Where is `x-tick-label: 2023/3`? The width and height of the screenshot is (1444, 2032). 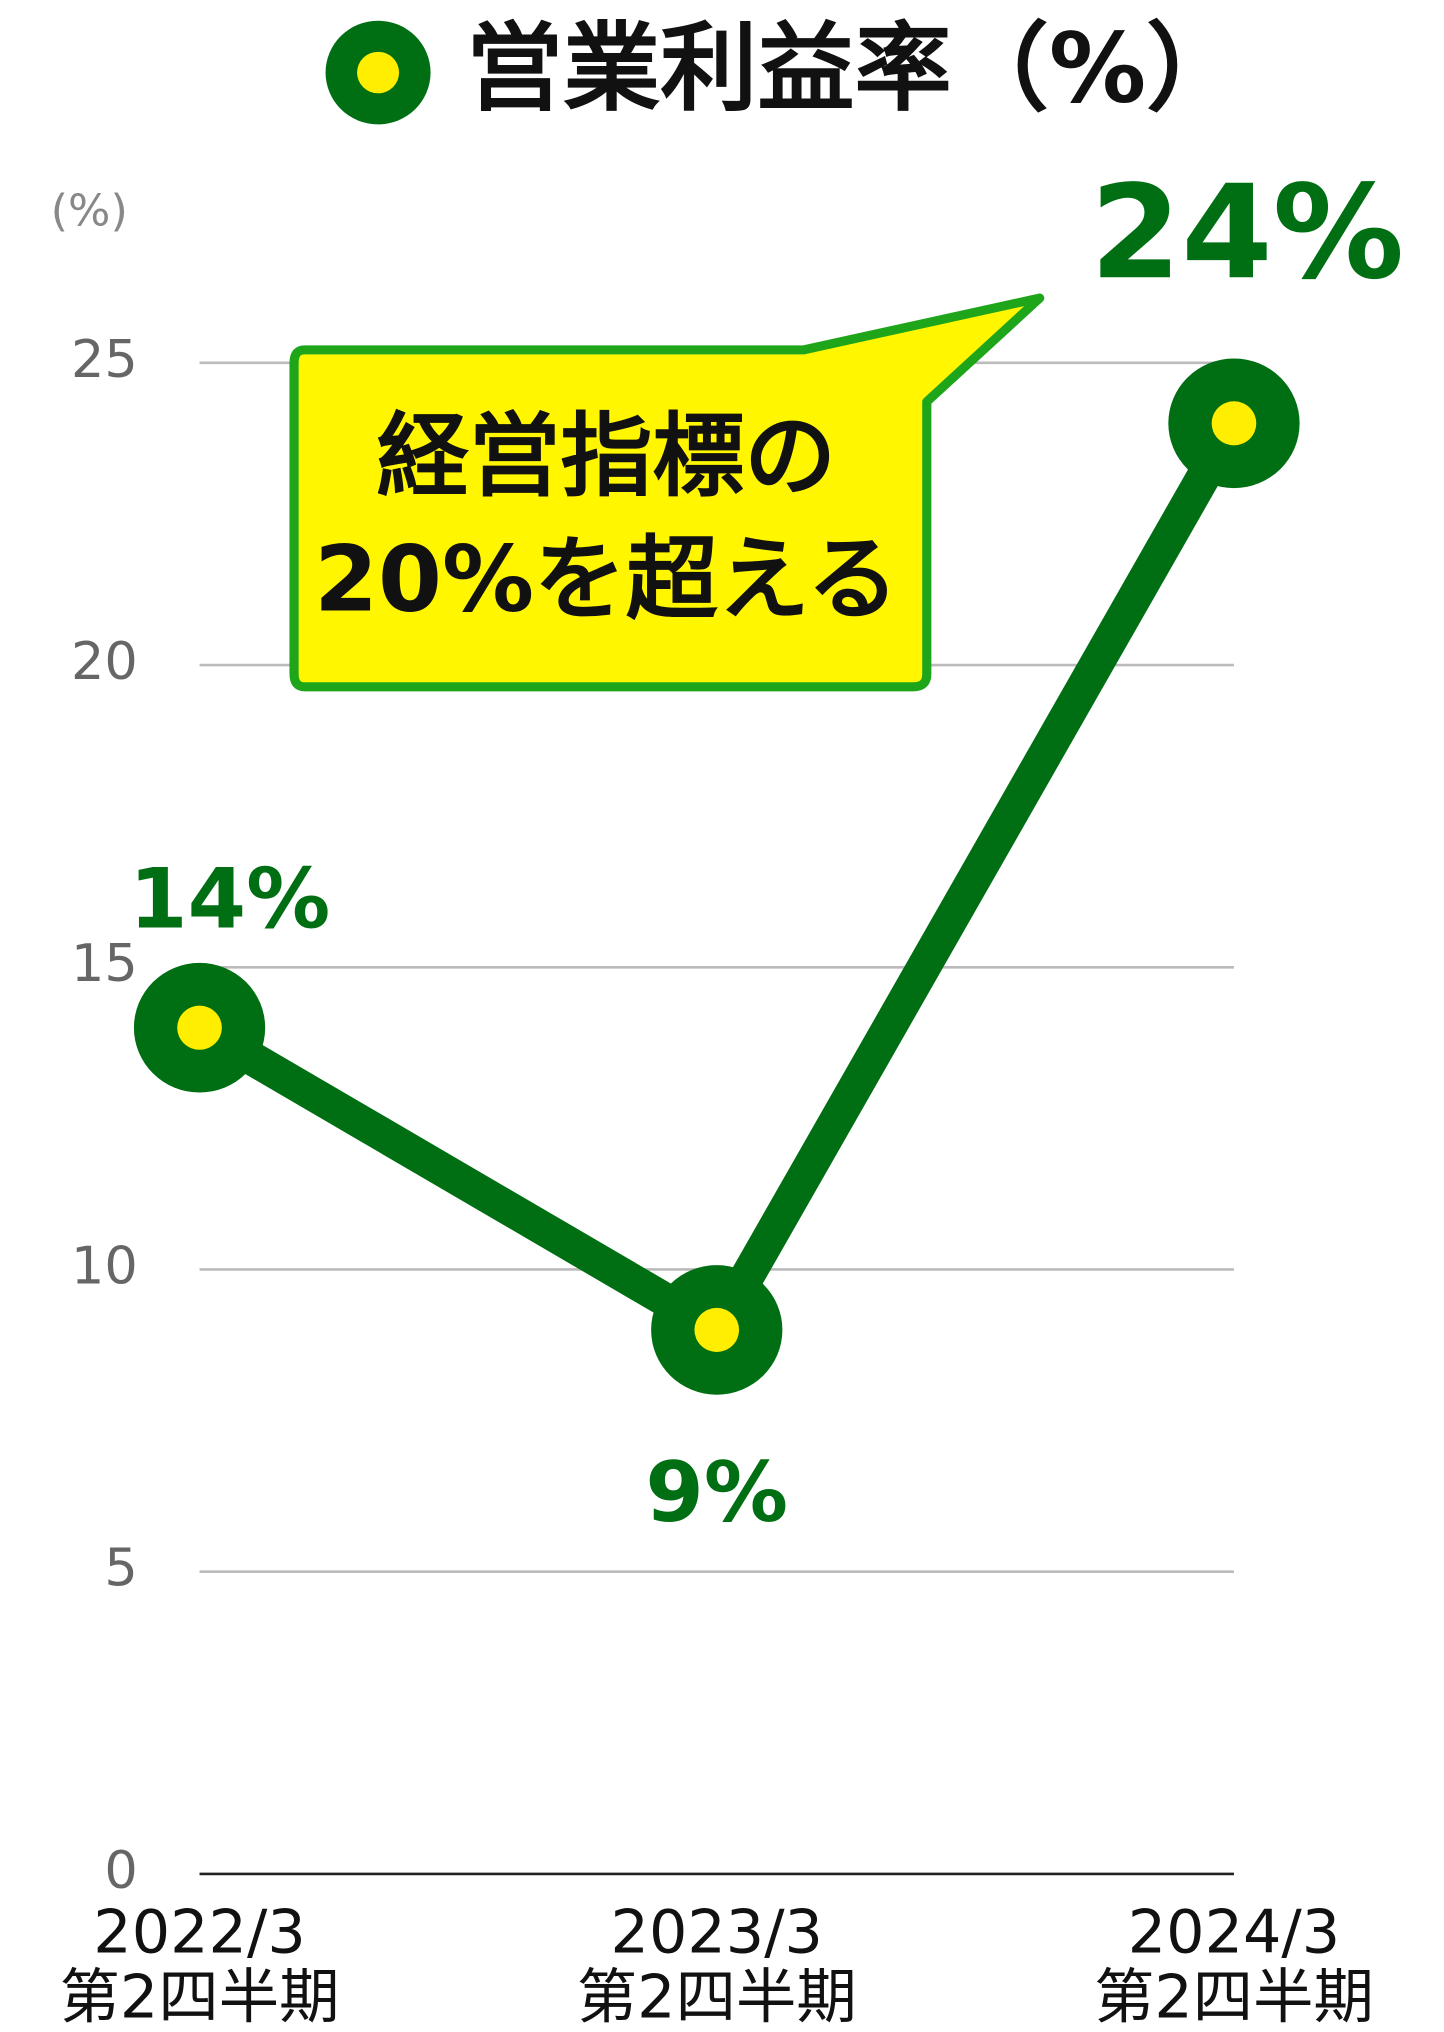
x-tick-label: 2023/3 is located at coordinates (717, 1933).